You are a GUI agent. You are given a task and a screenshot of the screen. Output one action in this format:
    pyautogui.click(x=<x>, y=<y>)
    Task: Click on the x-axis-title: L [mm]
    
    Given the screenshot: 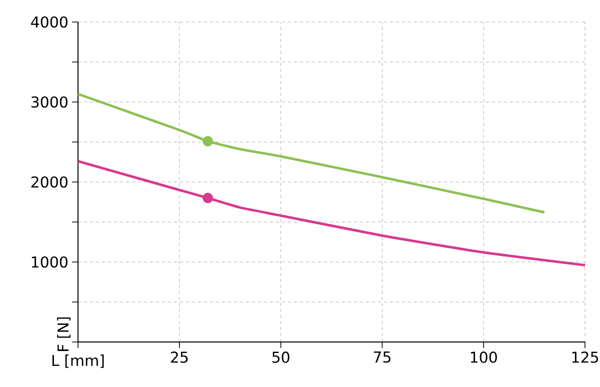 What is the action you would take?
    pyautogui.click(x=78, y=361)
    